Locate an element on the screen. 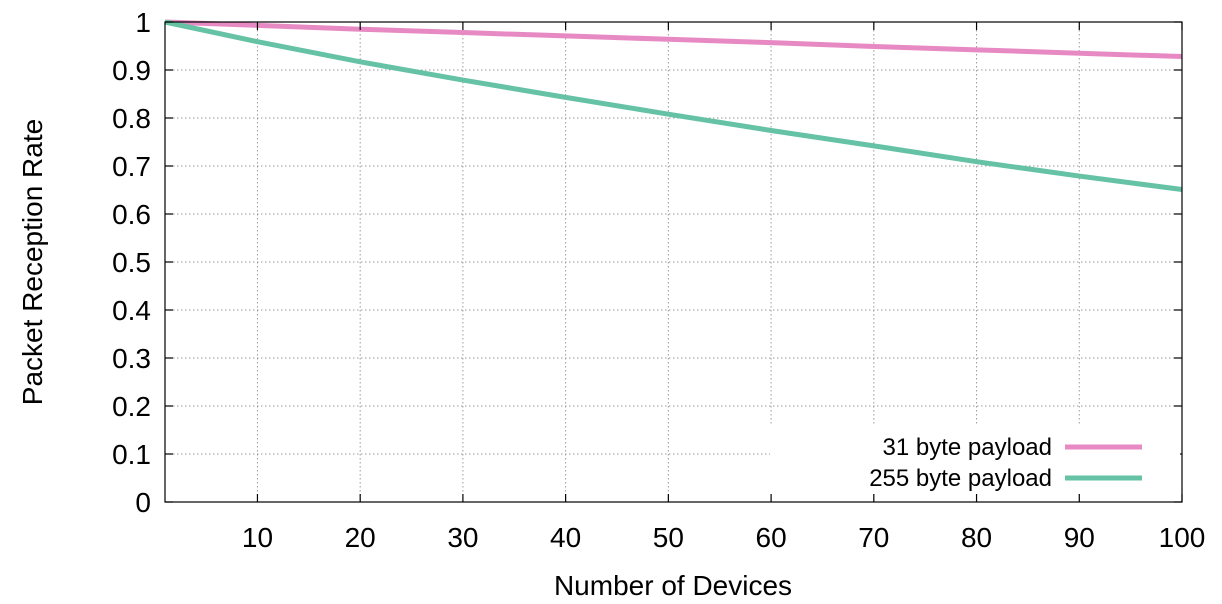 The width and height of the screenshot is (1222, 604). legend-label-255-byte: 255 byte payload is located at coordinates (960, 478).